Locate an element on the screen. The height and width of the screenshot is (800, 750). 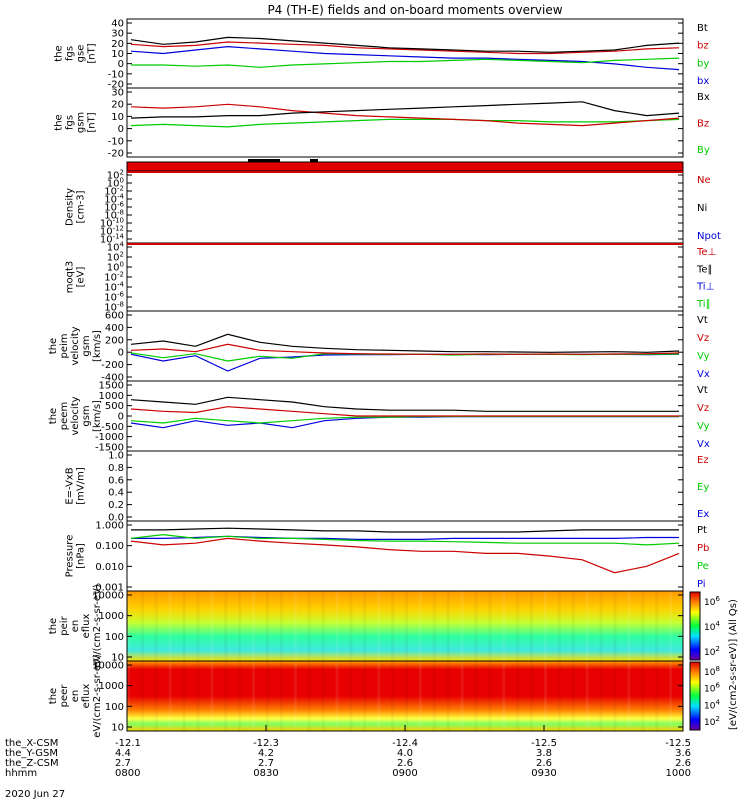
series-pt is located at coordinates (405, 530).